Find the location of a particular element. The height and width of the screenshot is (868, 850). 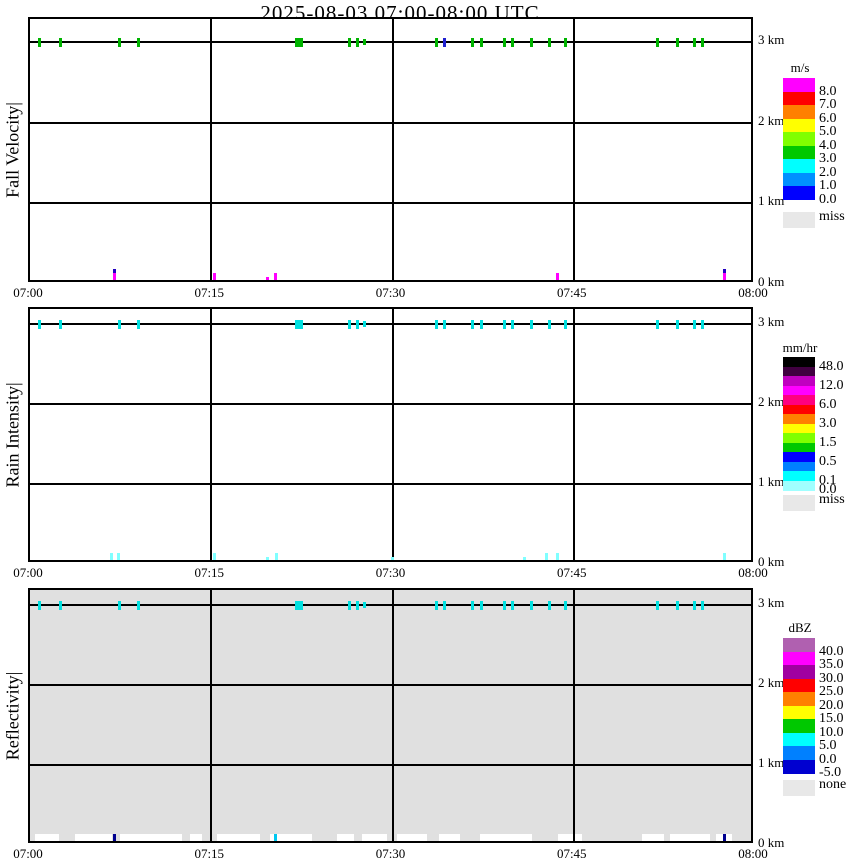

legend-label: 30.0 is located at coordinates (831, 678).